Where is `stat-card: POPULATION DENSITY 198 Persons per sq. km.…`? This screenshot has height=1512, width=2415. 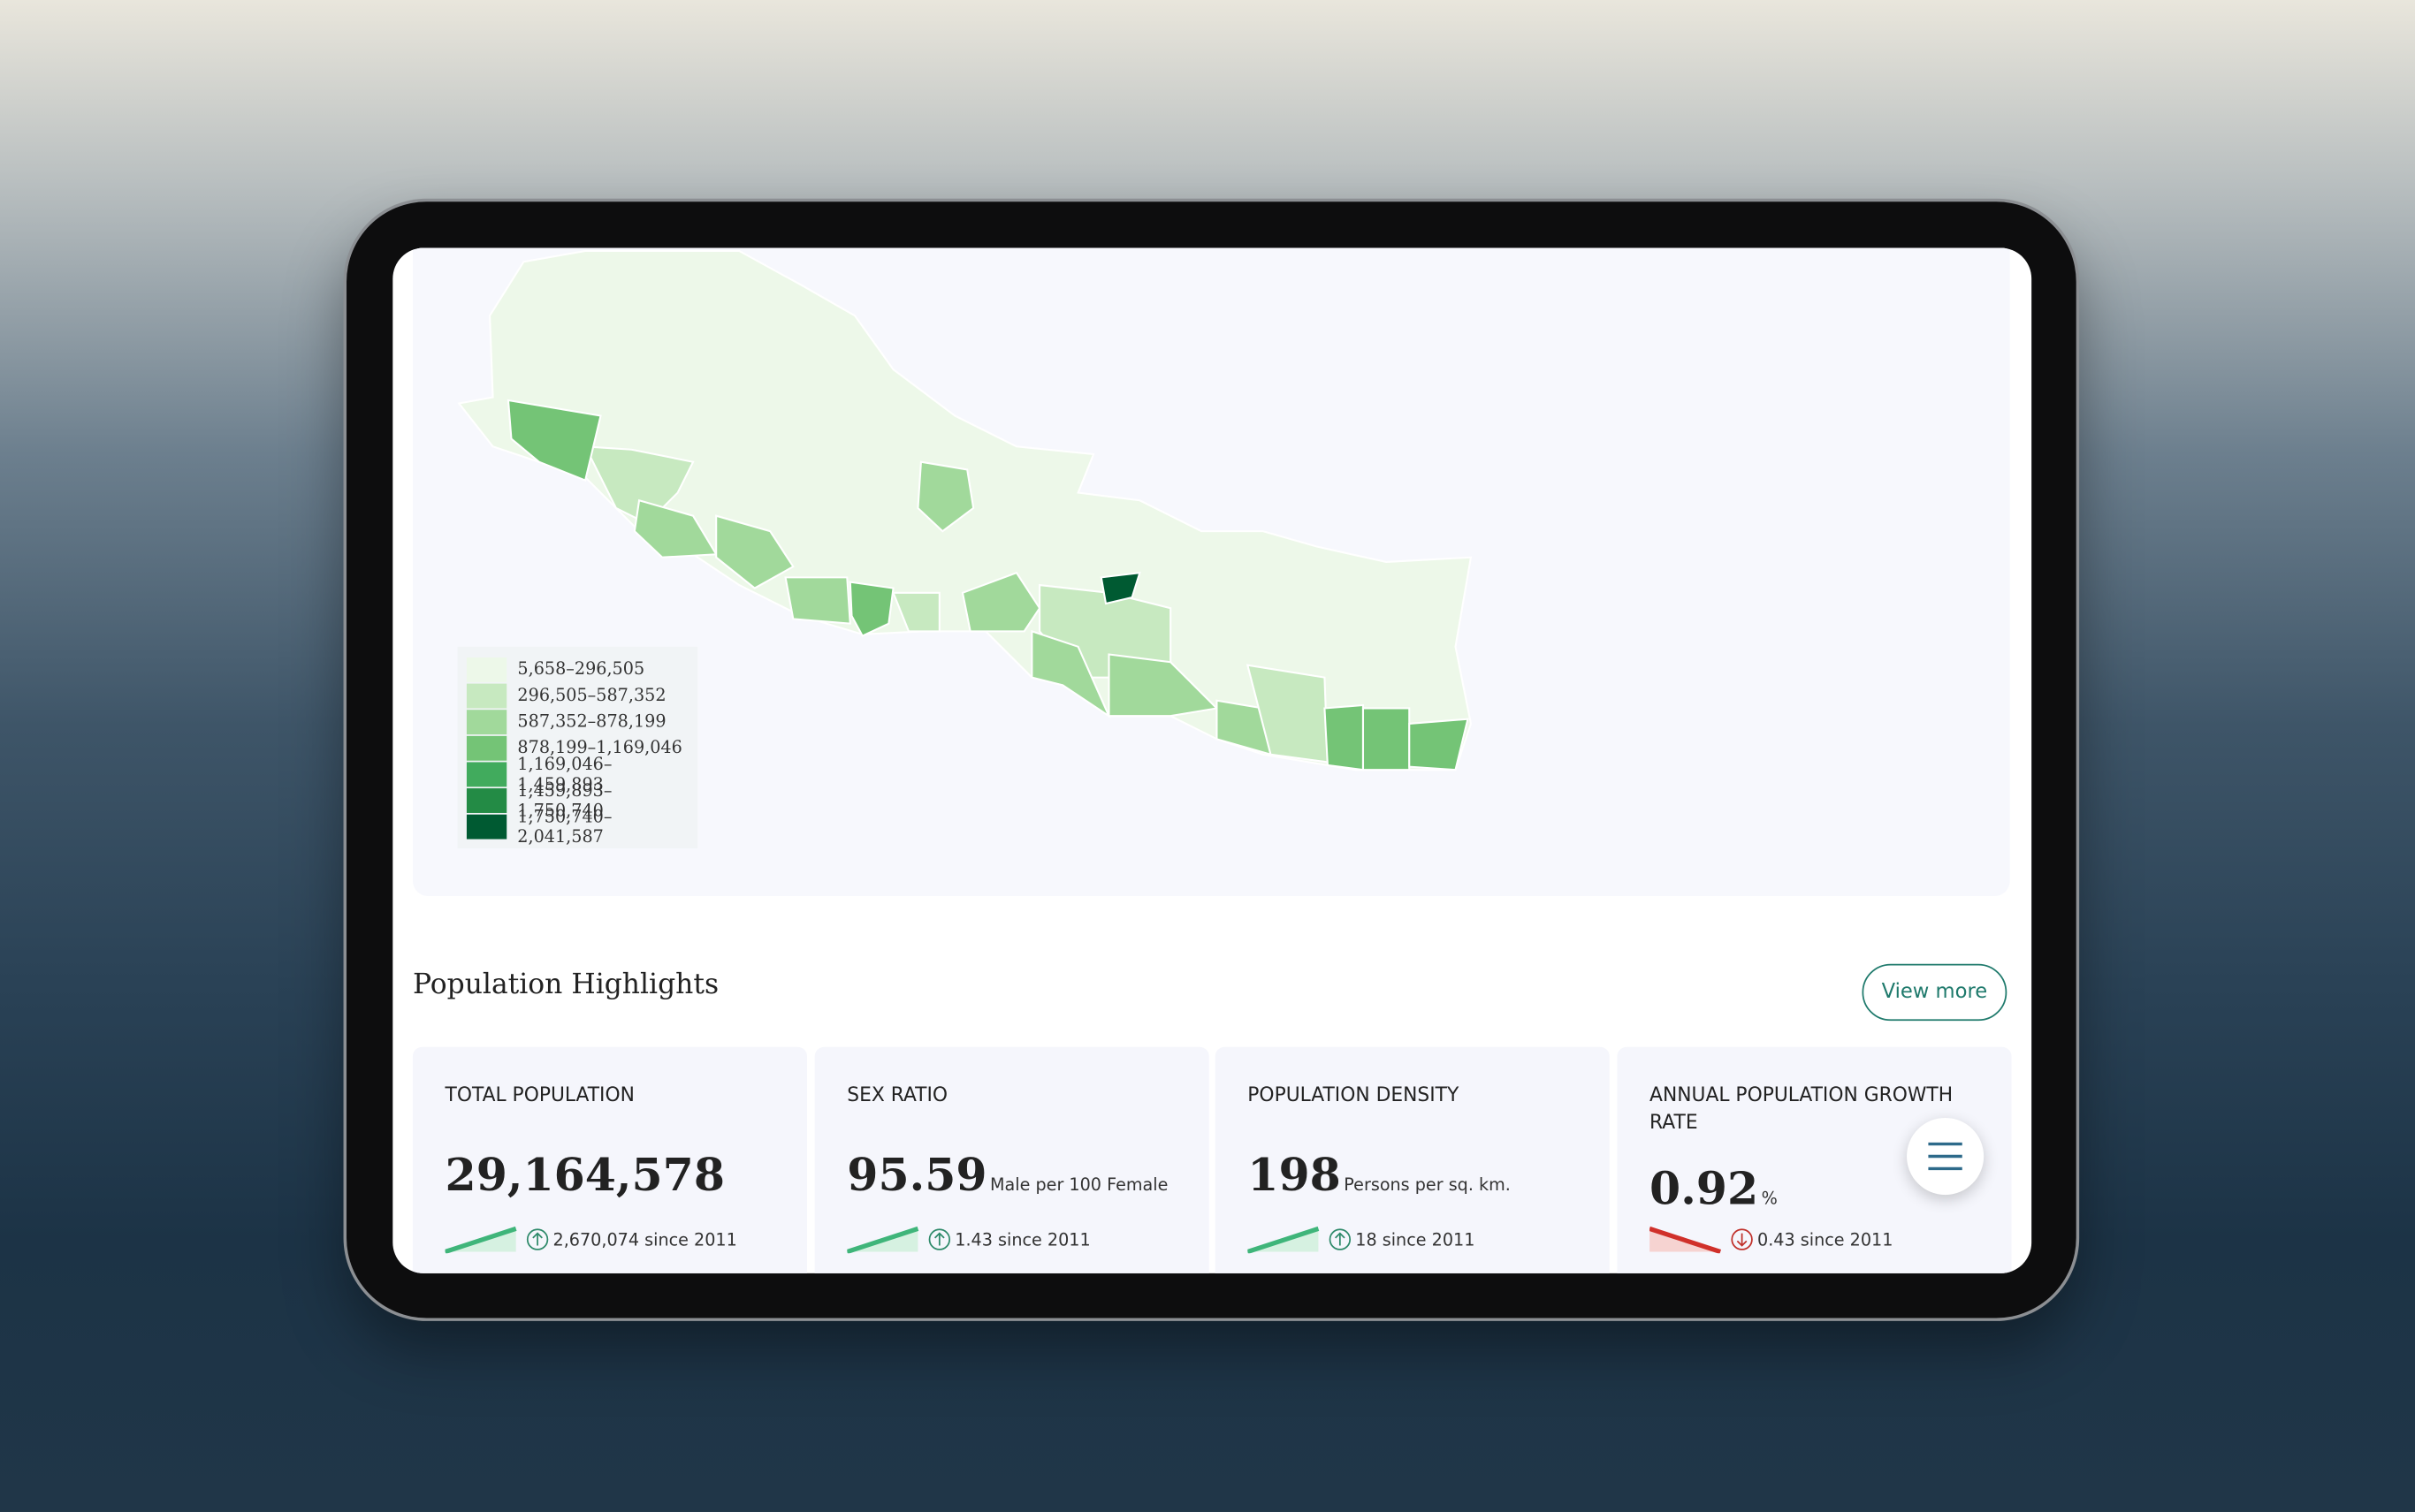
stat-card: POPULATION DENSITY 198 Persons per sq. km.… is located at coordinates (1412, 1159).